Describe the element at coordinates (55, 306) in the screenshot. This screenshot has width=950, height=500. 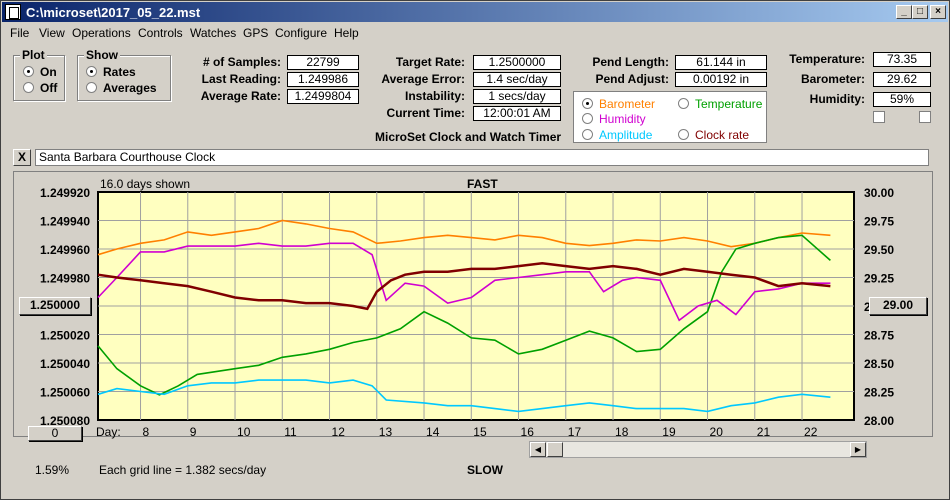
I see `rate-reference-button: 1.250000` at that location.